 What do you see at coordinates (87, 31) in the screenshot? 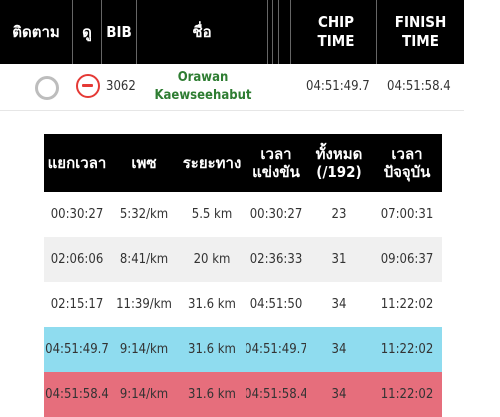
I see `header-view: ดู` at bounding box center [87, 31].